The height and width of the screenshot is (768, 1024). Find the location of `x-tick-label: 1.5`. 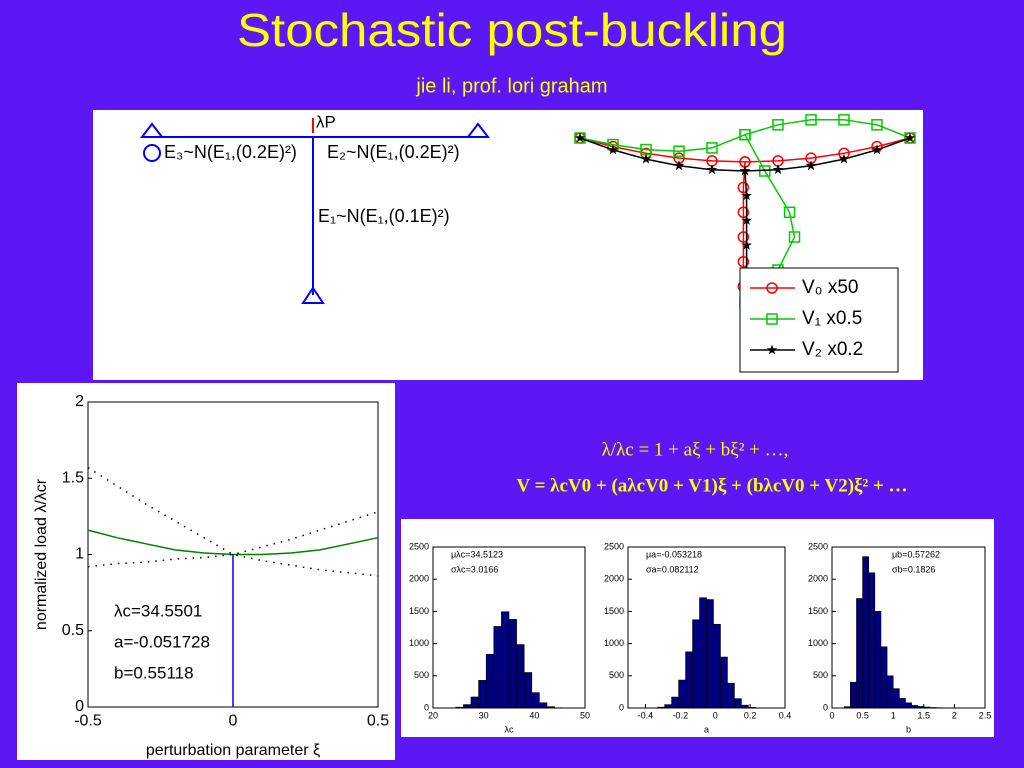

x-tick-label: 1.5 is located at coordinates (924, 715).